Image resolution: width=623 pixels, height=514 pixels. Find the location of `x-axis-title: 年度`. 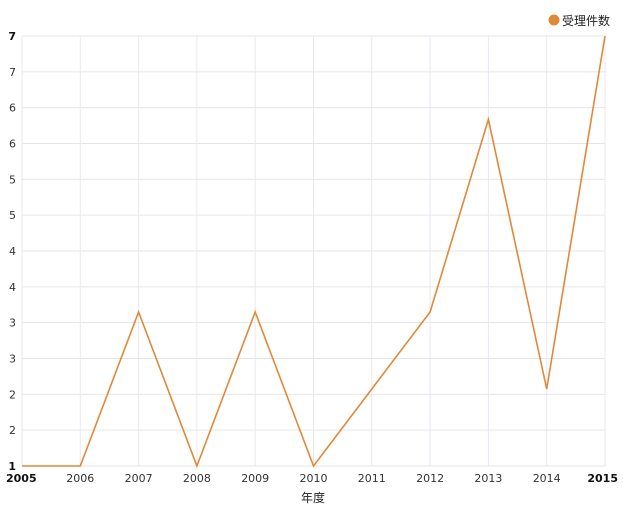

x-axis-title: 年度 is located at coordinates (313, 497).